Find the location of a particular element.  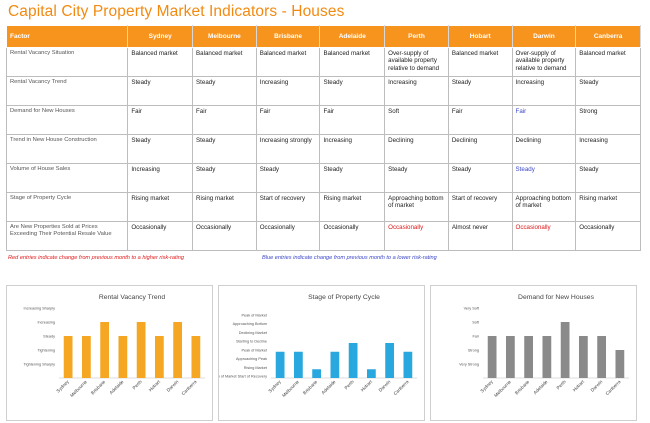

y-tick-label: Tightening Sharply is located at coordinates (39, 365).